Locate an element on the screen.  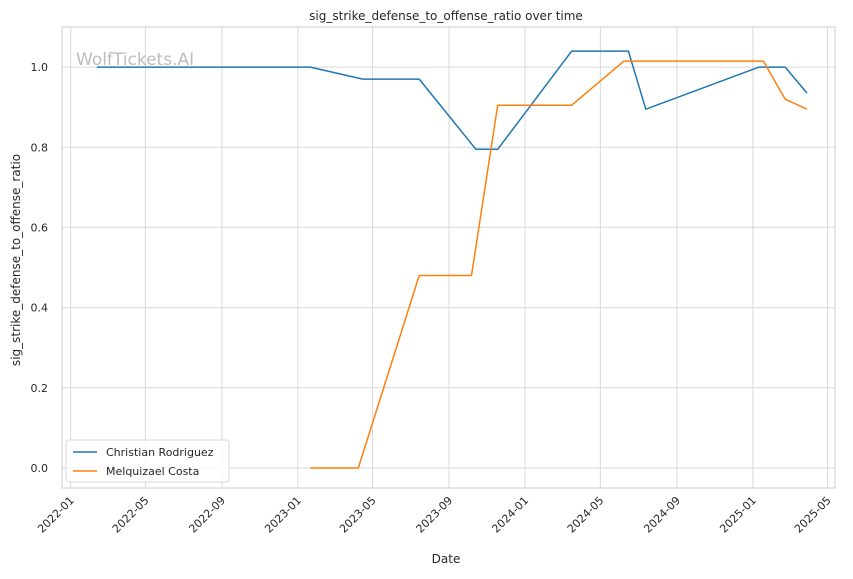
x-tick-label: 2023-09 is located at coordinates (435, 515).